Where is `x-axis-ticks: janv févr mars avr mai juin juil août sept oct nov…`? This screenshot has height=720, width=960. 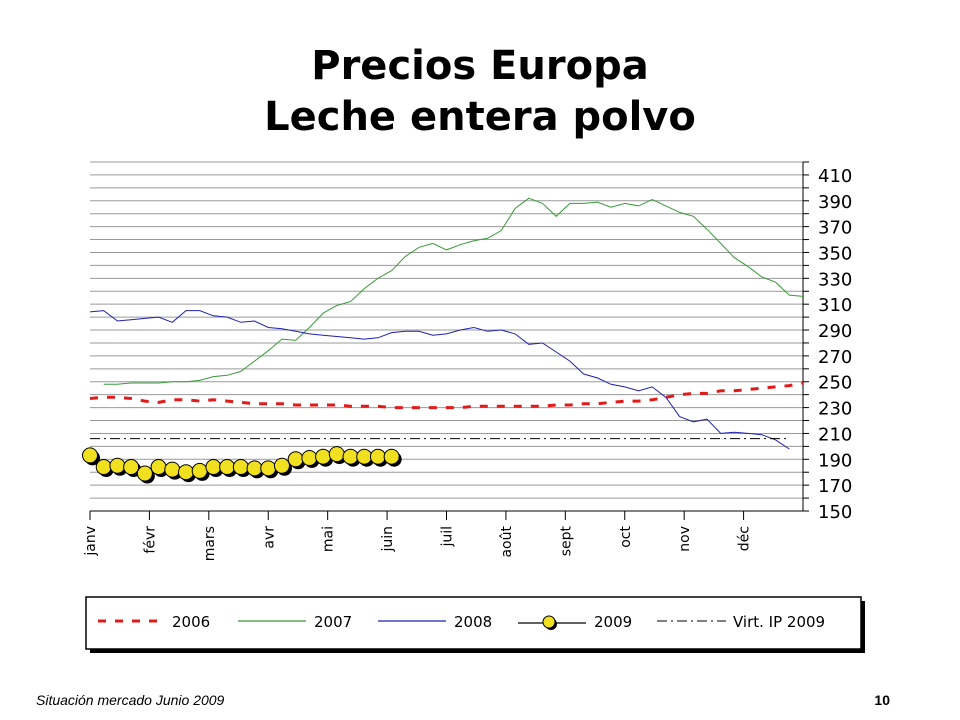
x-axis-ticks: janv févr mars avr mai juin juil août sept oct nov… is located at coordinates (418, 536).